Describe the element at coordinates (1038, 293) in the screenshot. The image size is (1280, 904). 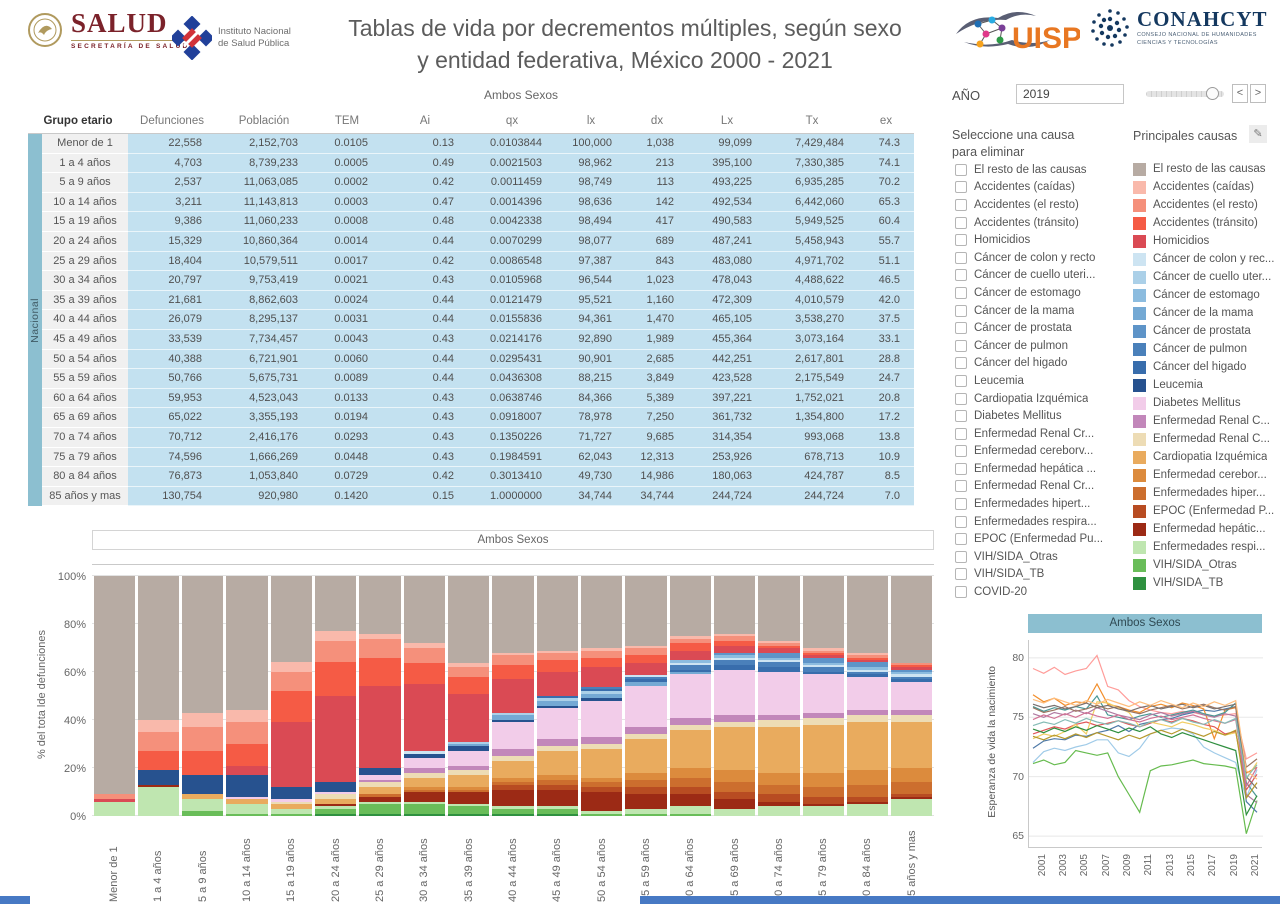
I see `cause-checkbox-row: Cáncer de estomago` at that location.